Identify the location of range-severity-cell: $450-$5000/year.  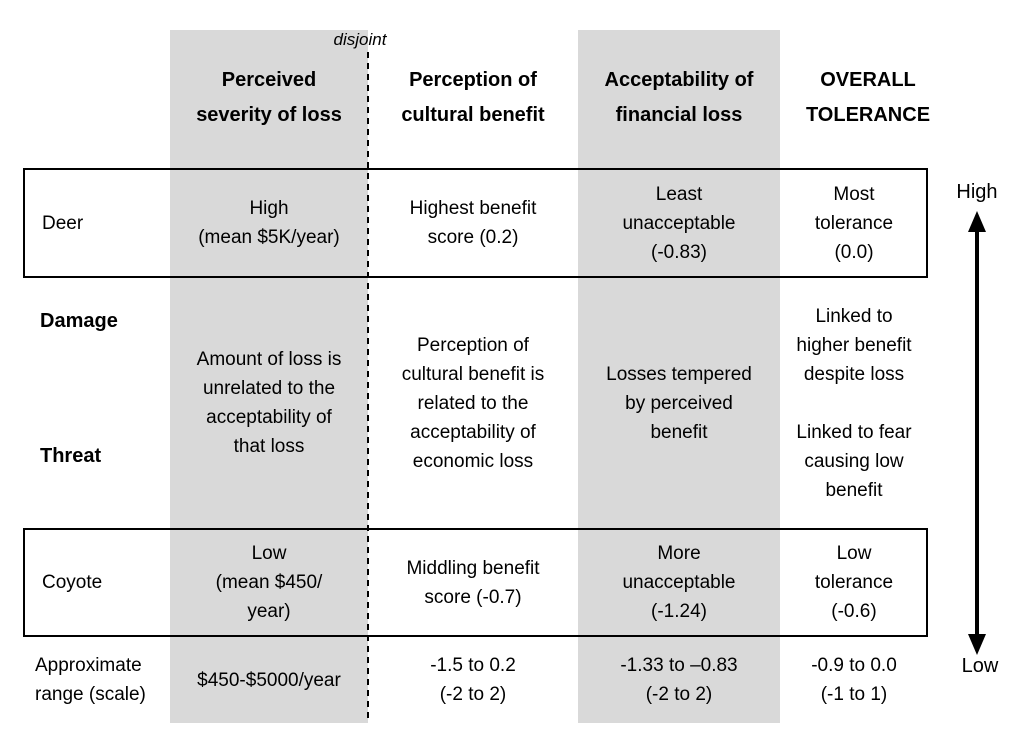
(269, 680).